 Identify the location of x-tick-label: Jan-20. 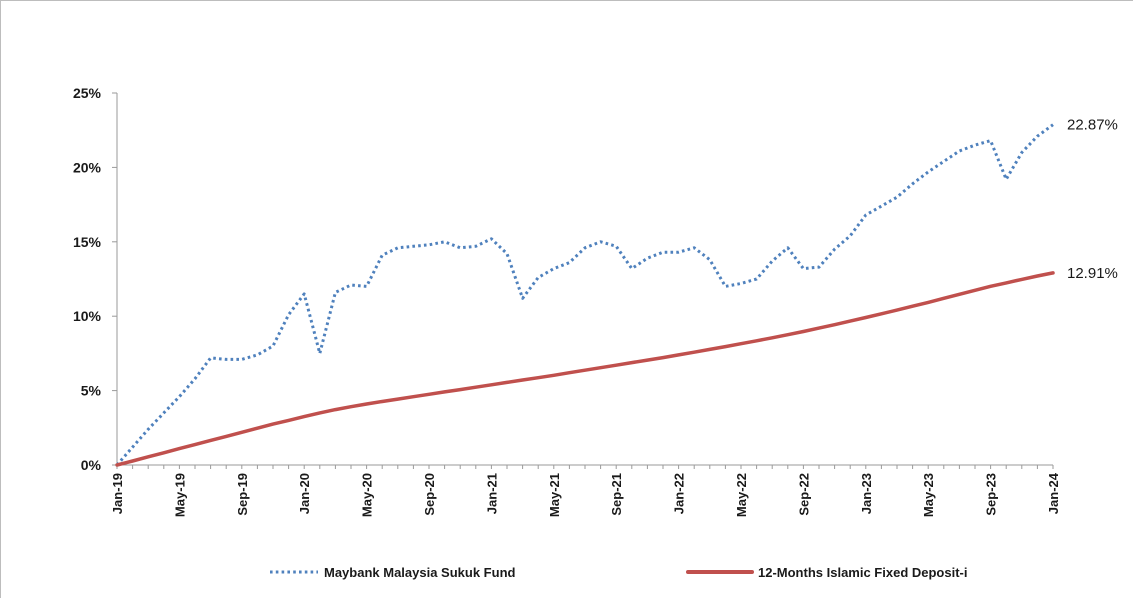
(304, 493).